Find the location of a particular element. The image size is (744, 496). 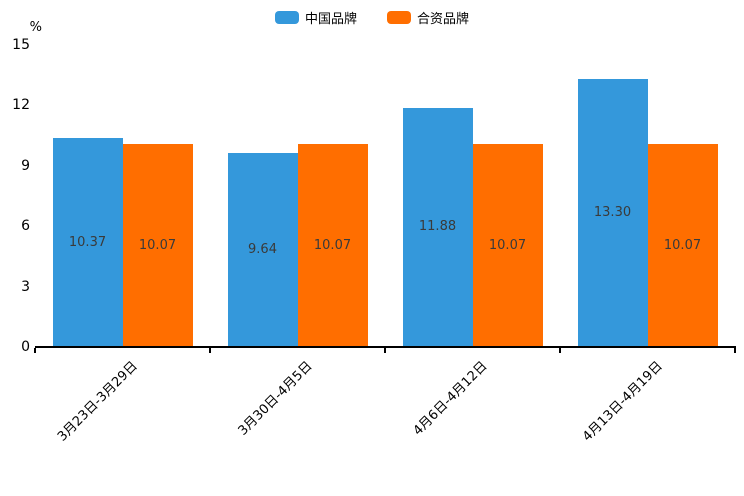

legend-label: 中国品牌 is located at coordinates (330, 19).